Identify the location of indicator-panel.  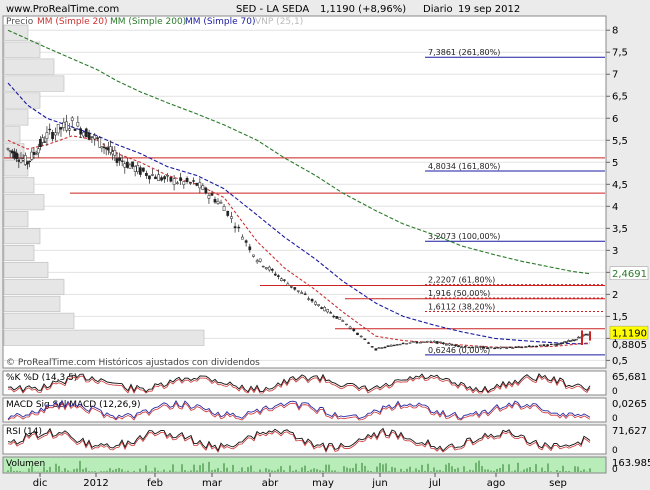
(304, 410).